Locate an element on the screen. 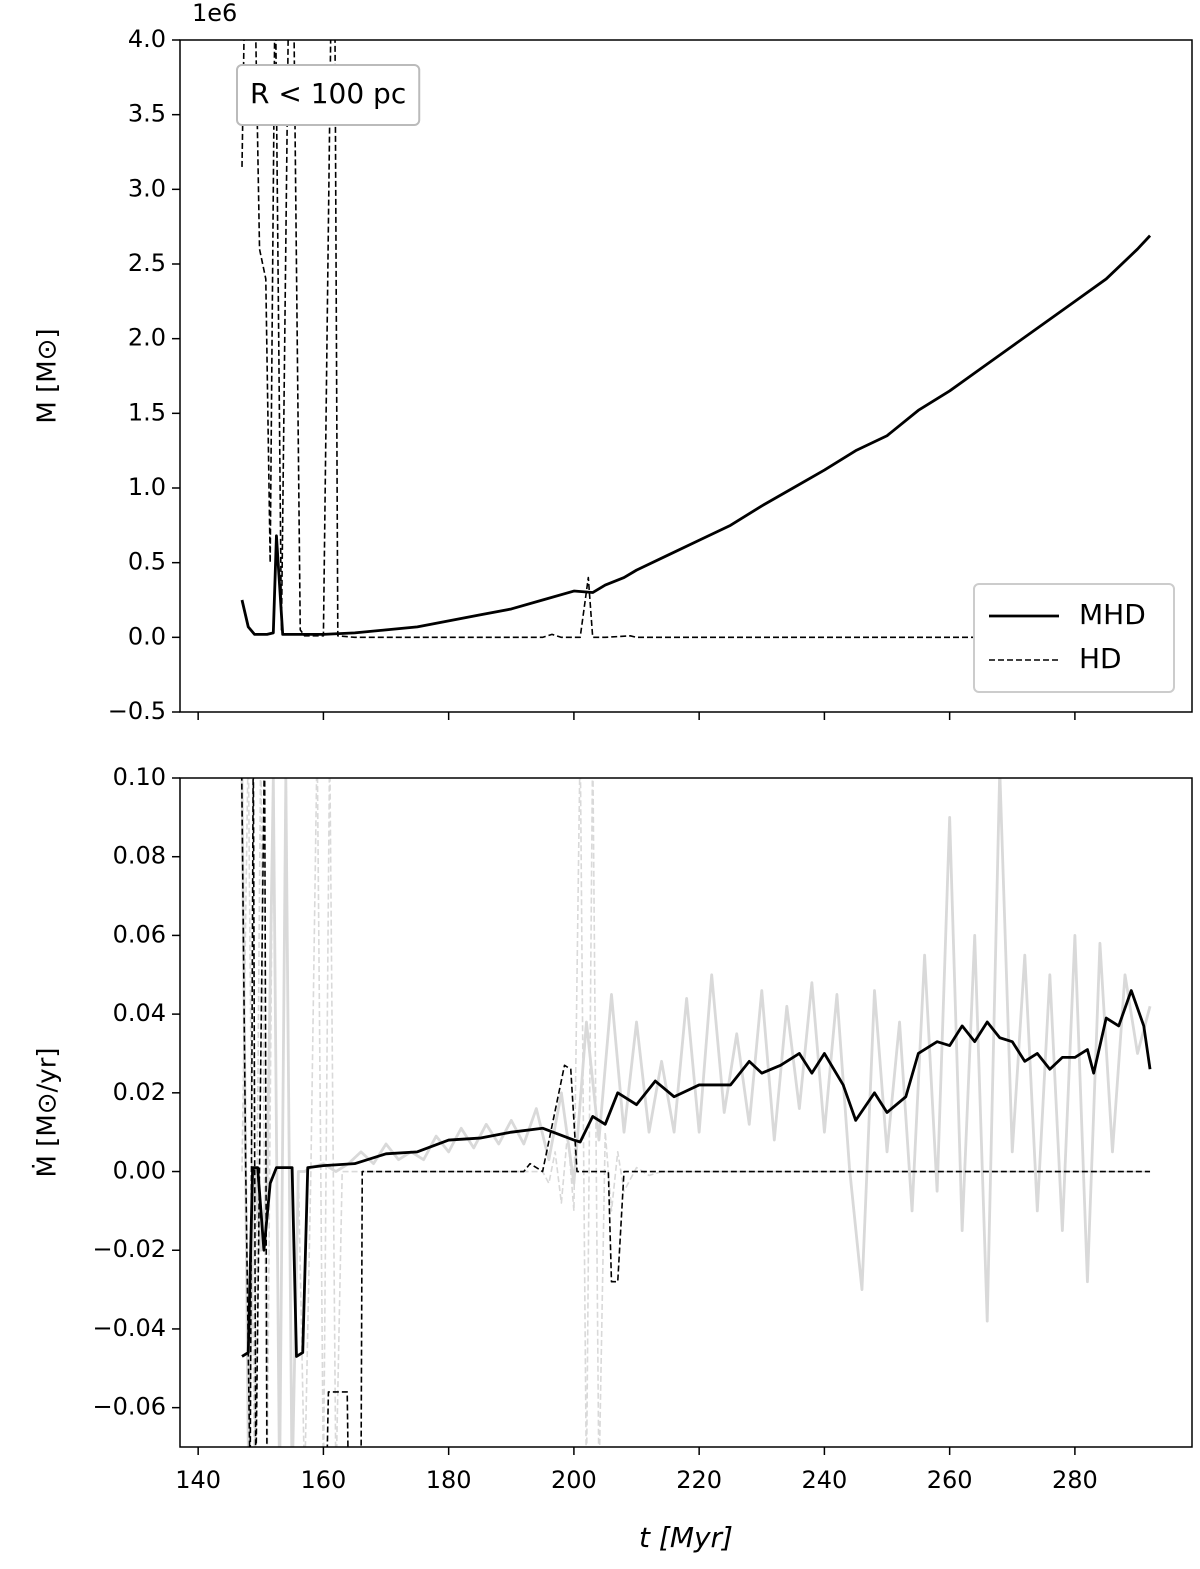  y-tick-label: 1.5 is located at coordinates (147, 412).